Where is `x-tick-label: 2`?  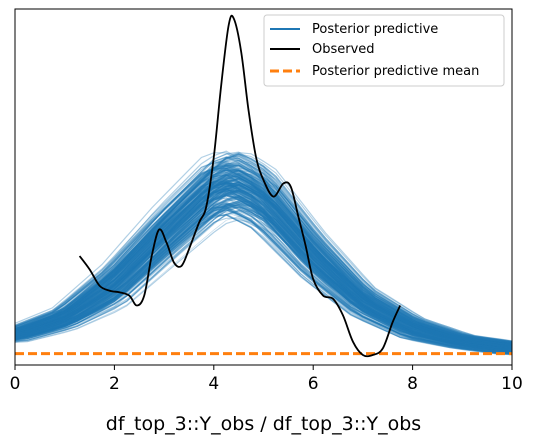 x-tick-label: 2 is located at coordinates (114, 384).